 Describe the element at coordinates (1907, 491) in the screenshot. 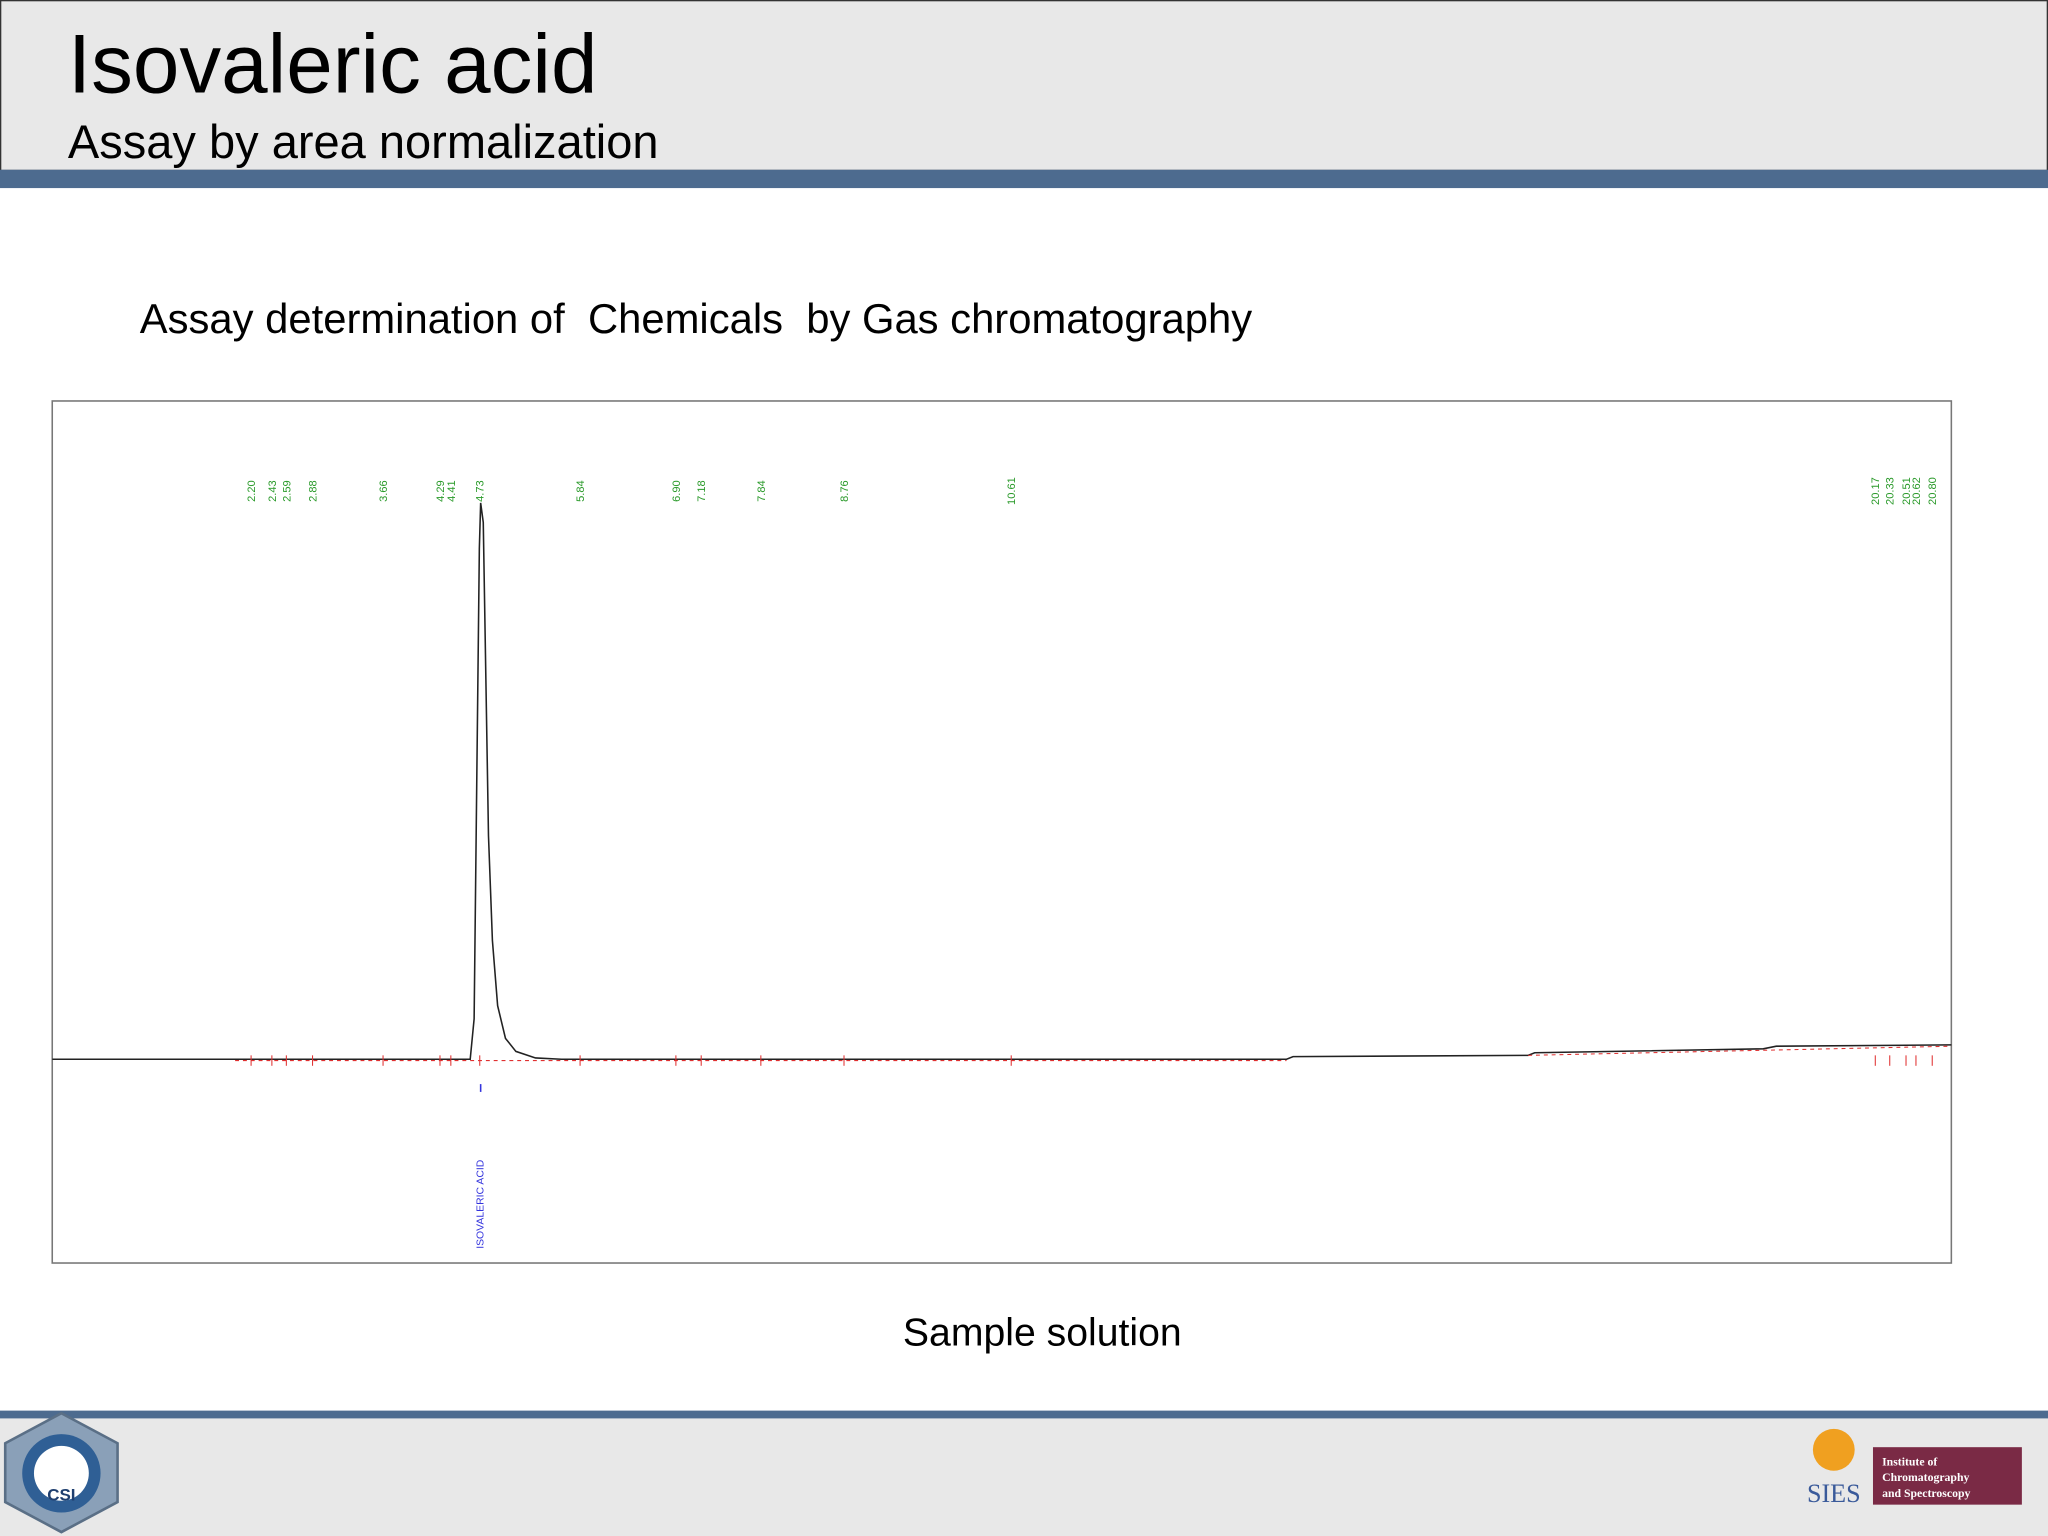

I see `peak-label: 20.51` at that location.